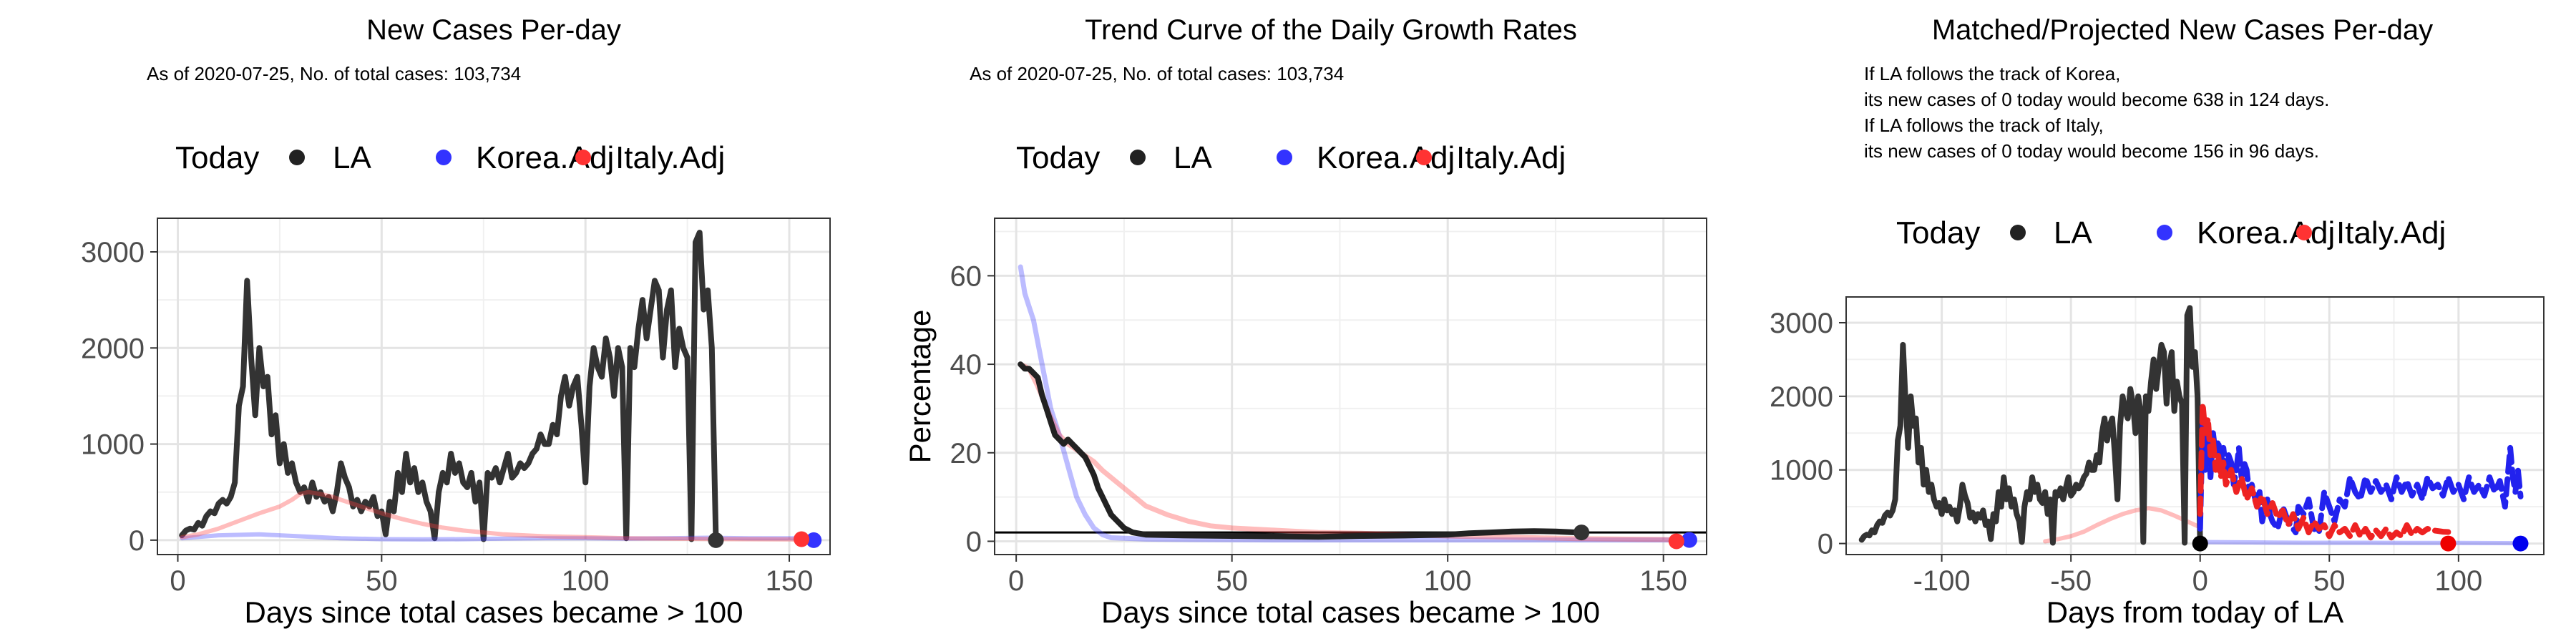  Describe the element at coordinates (1992, 73) in the screenshot. I see `chart-subtitle-line: If LA follows the track of Korea,` at that location.